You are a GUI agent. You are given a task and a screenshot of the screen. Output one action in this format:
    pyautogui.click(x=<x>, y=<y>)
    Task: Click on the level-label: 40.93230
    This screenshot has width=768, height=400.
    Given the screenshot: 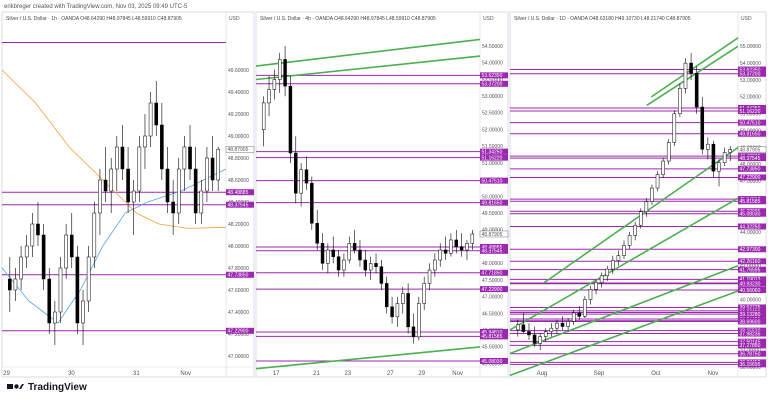 What is the action you would take?
    pyautogui.click(x=750, y=285)
    